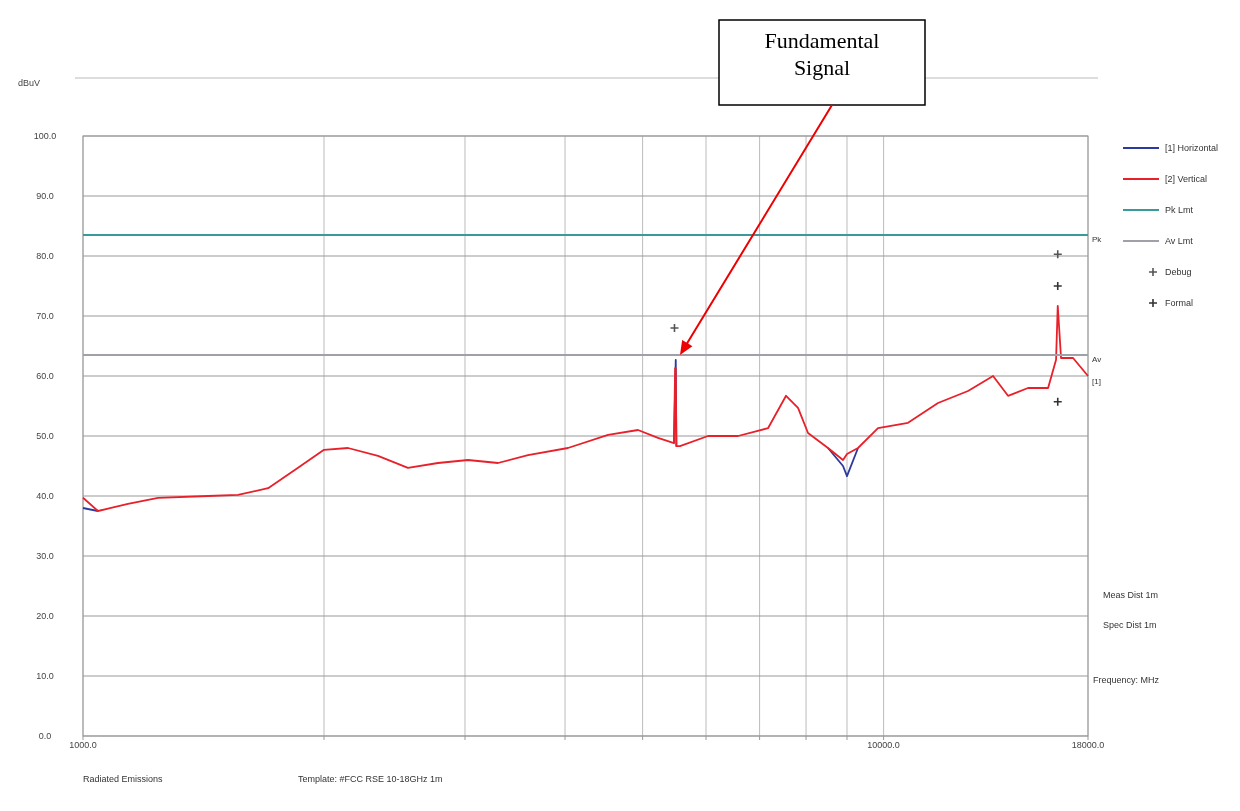  Describe the element at coordinates (1192, 148) in the screenshot. I see `legend-label: [1] Horizontal` at that location.